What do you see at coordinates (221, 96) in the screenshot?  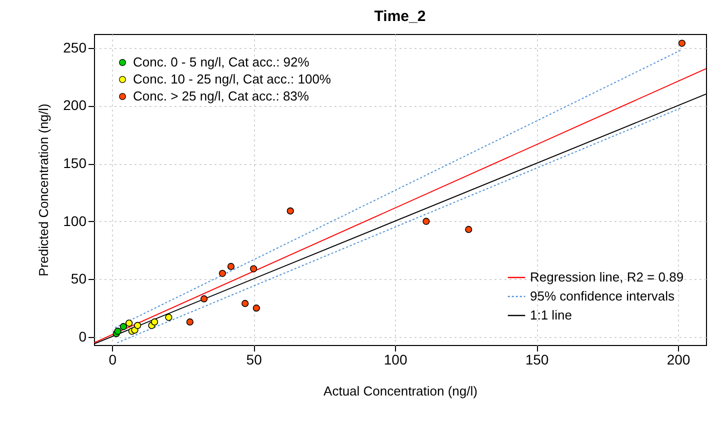 I see `legend-label: Conc. > 25 ng/l, Cat acc.: 83%` at bounding box center [221, 96].